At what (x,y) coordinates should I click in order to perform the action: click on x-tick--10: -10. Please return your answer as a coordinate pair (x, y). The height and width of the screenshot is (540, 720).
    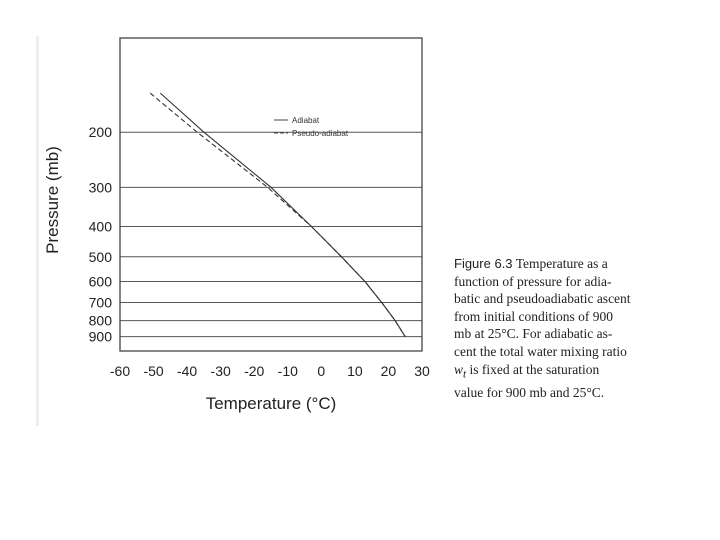
    Looking at the image, I should click on (288, 371).